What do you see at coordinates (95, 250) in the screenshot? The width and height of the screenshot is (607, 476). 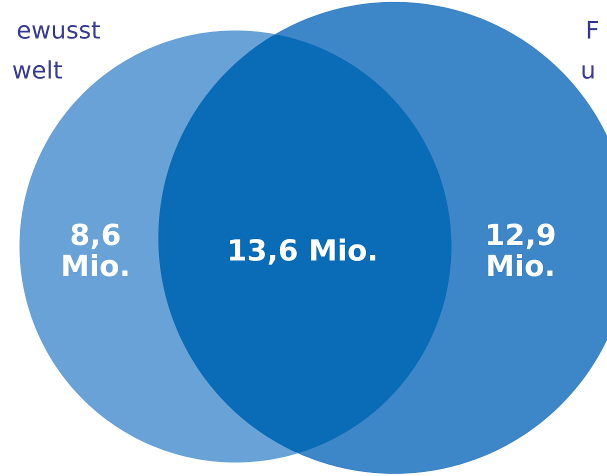 I see `data-label: 8,6 Mio.` at bounding box center [95, 250].